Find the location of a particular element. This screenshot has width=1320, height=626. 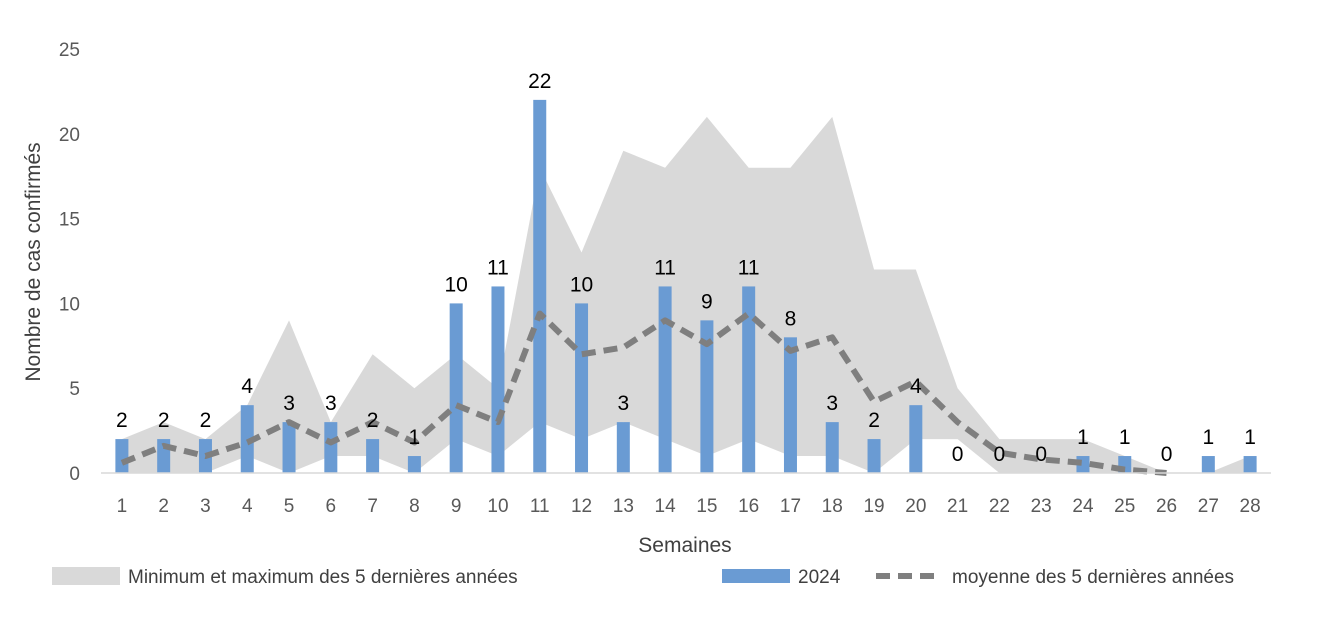

y-tick-label: 5 is located at coordinates (74, 389).